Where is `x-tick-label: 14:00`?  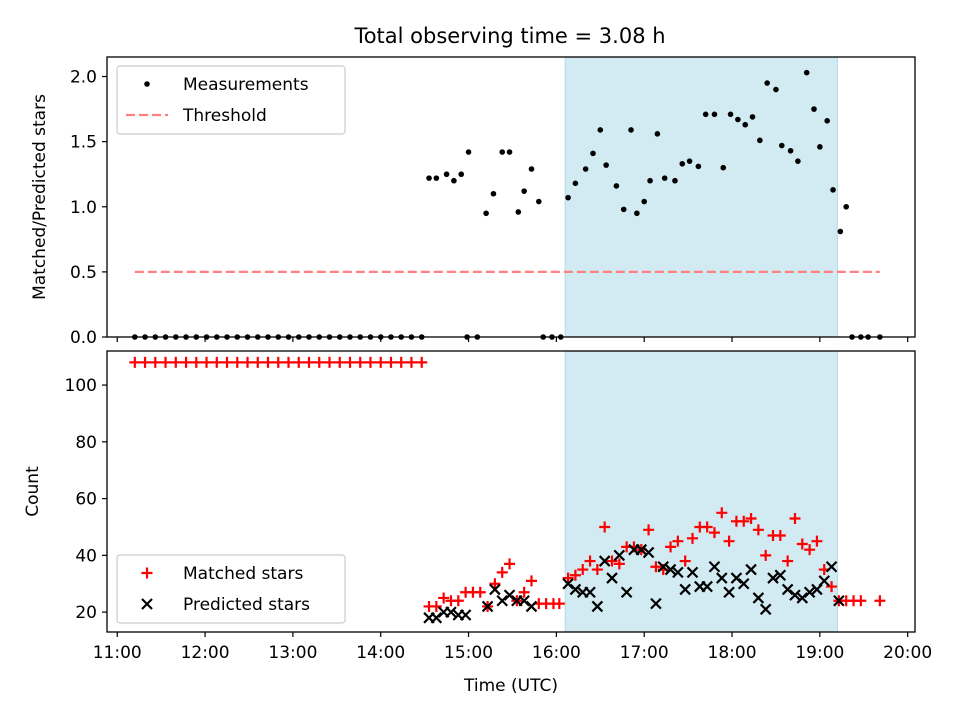
x-tick-label: 14:00 is located at coordinates (380, 653).